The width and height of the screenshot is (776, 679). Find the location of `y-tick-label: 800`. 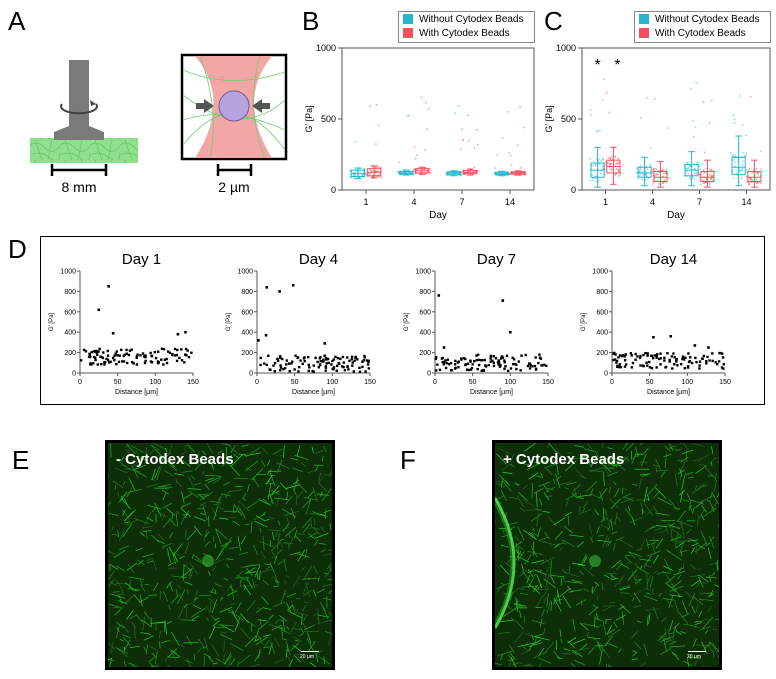

y-tick-label: 800 is located at coordinates (70, 292).